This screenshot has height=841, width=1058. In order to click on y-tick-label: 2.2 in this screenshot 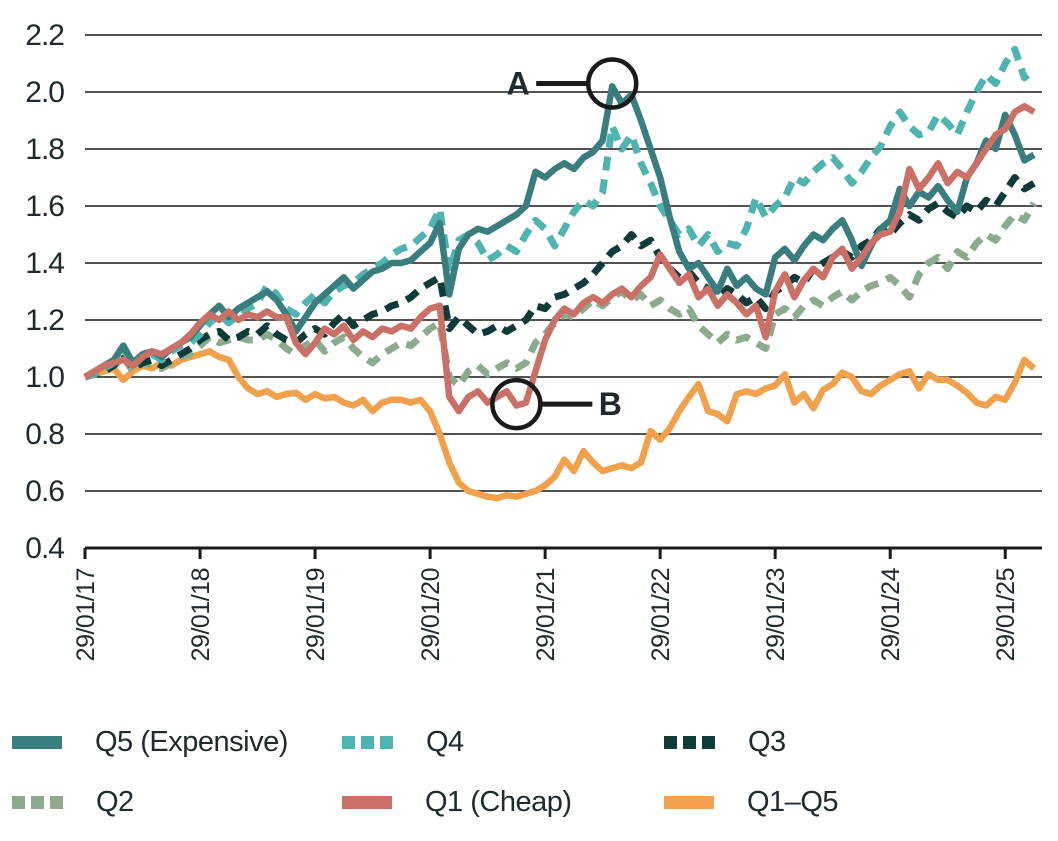, I will do `click(44, 35)`.